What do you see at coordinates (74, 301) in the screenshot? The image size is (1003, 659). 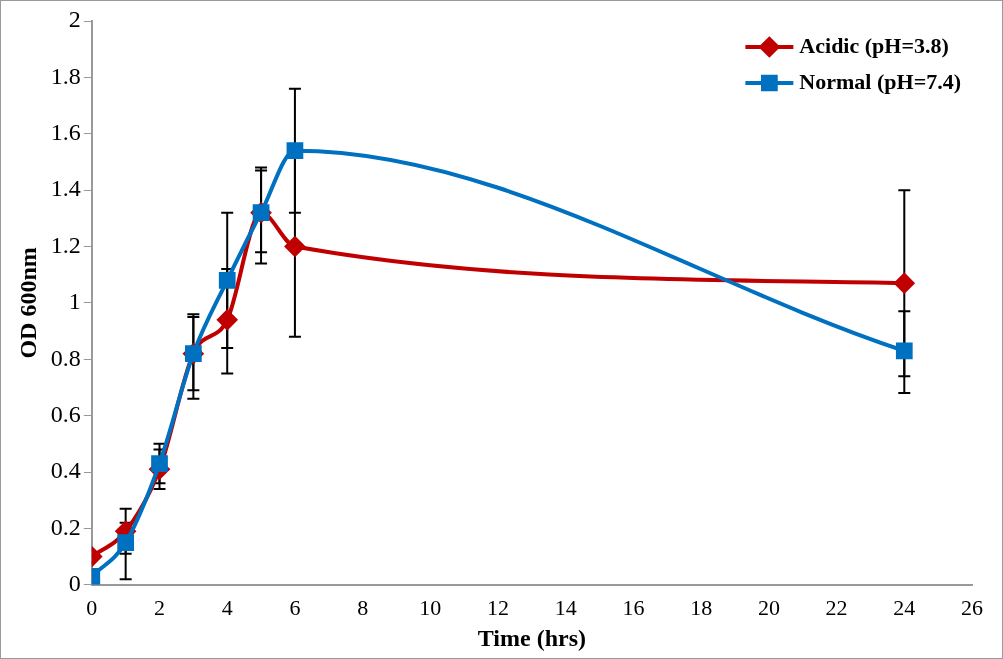 I see `y-tick-label: 1` at bounding box center [74, 301].